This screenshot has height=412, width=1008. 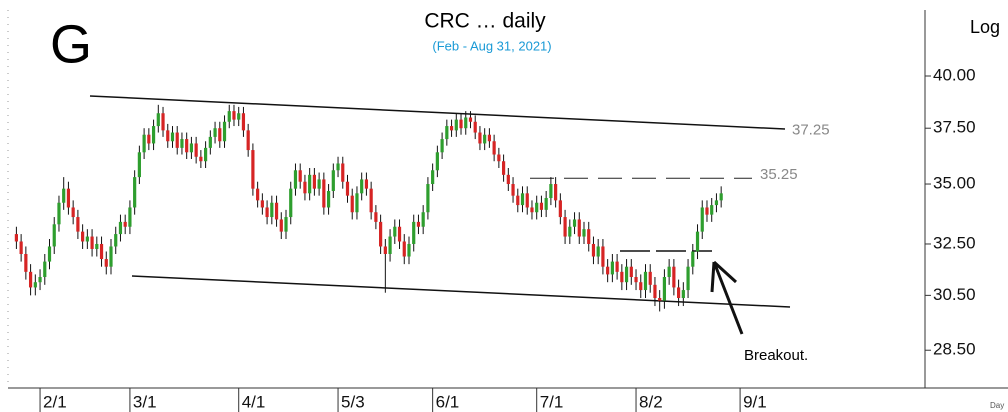 What do you see at coordinates (448, 401) in the screenshot?
I see `x-tick-label: 6/1` at bounding box center [448, 401].